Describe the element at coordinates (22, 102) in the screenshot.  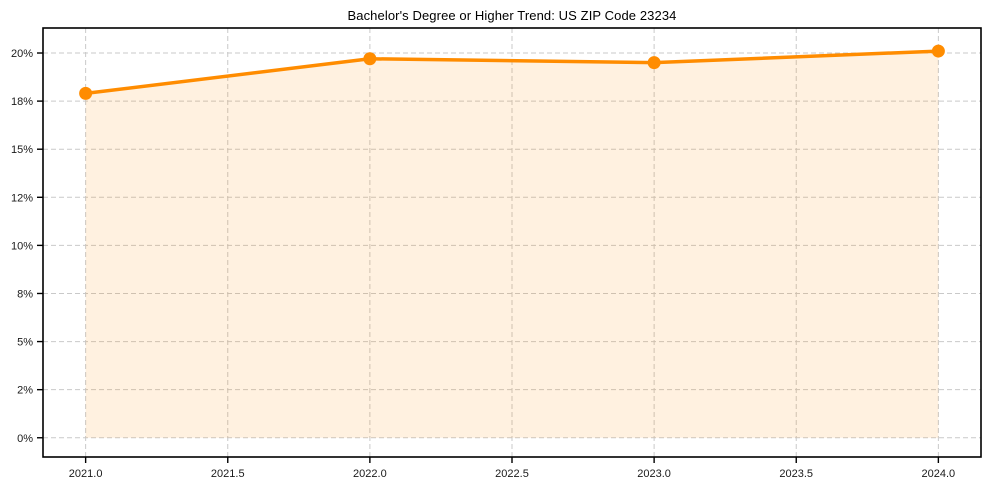
I see `y-tick-label: 18%` at that location.